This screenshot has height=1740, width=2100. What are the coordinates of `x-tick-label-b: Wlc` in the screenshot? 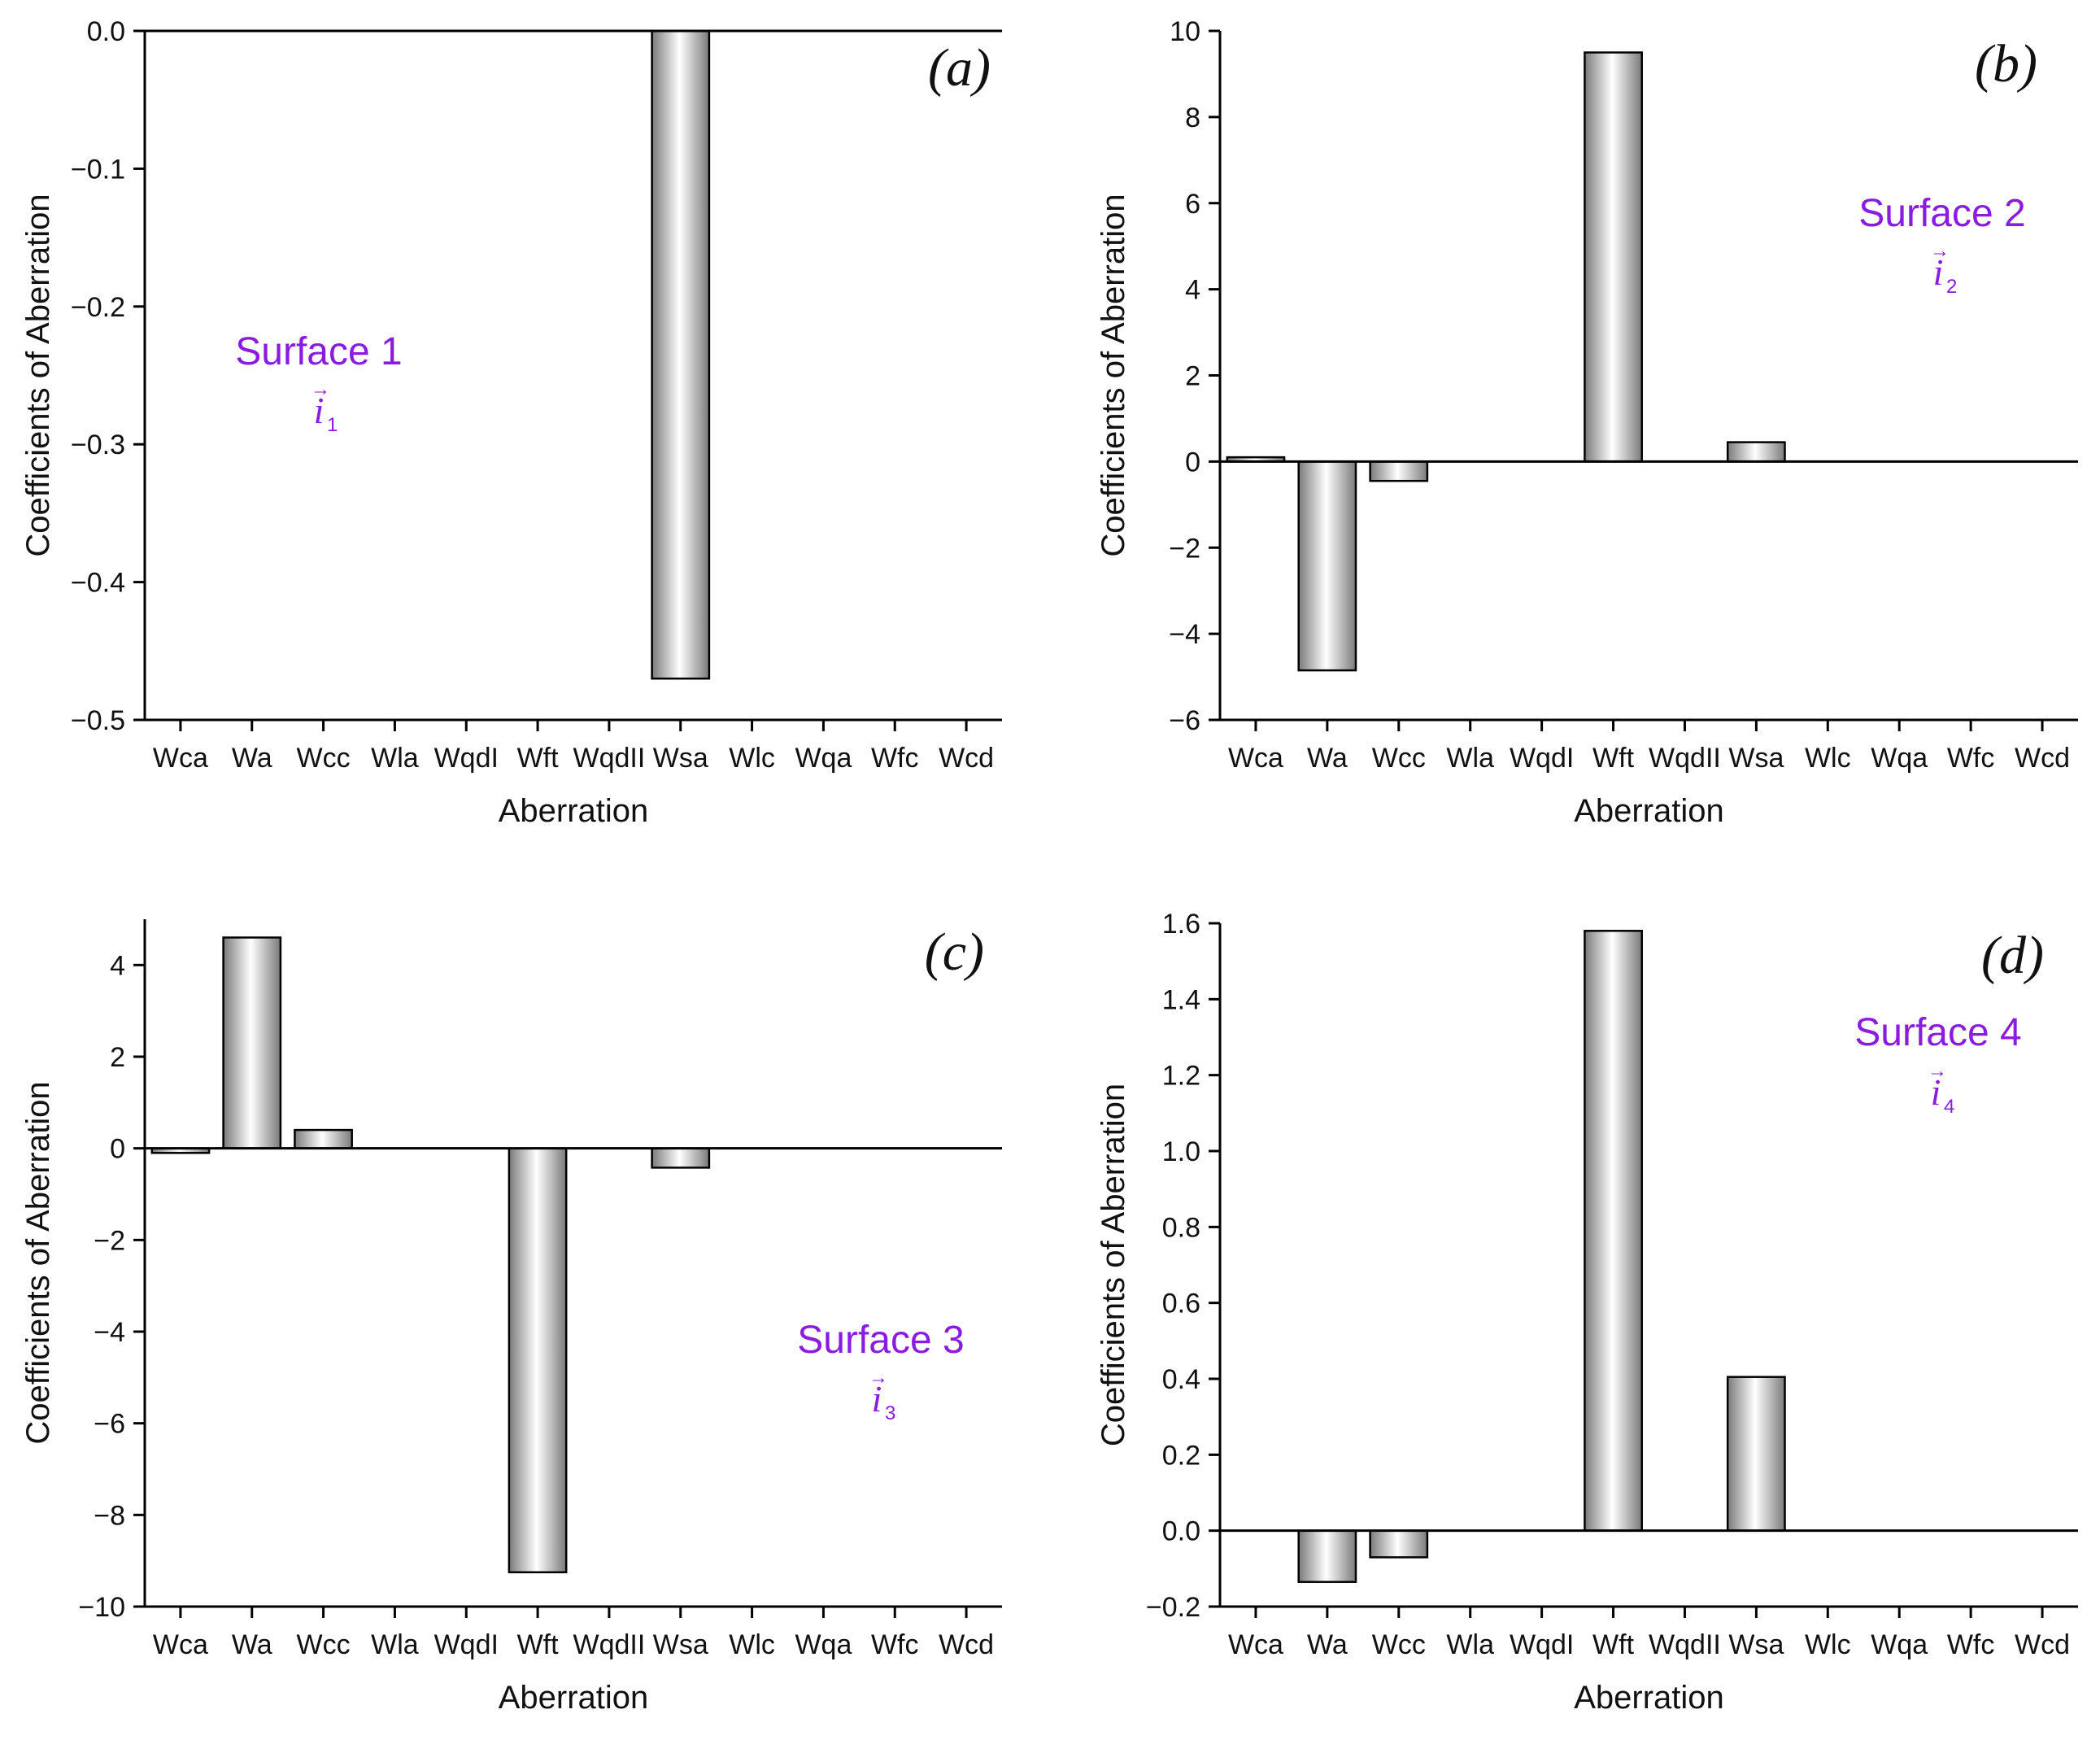 It's located at (1828, 758).